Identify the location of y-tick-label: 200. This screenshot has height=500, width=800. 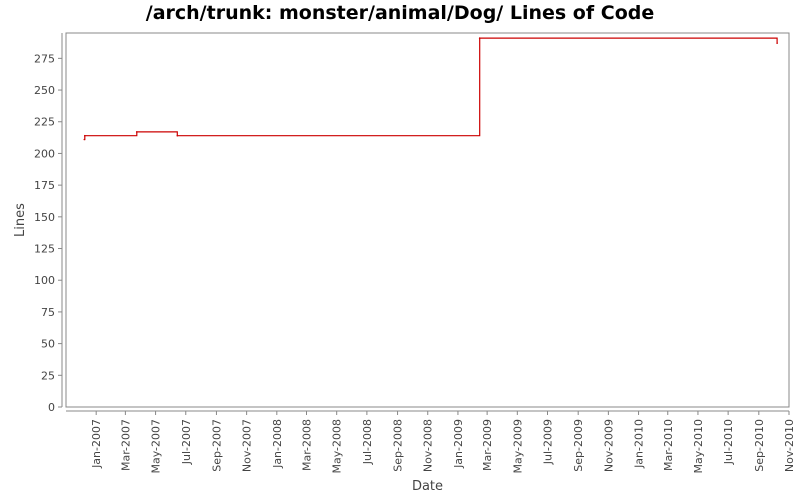
(44, 153).